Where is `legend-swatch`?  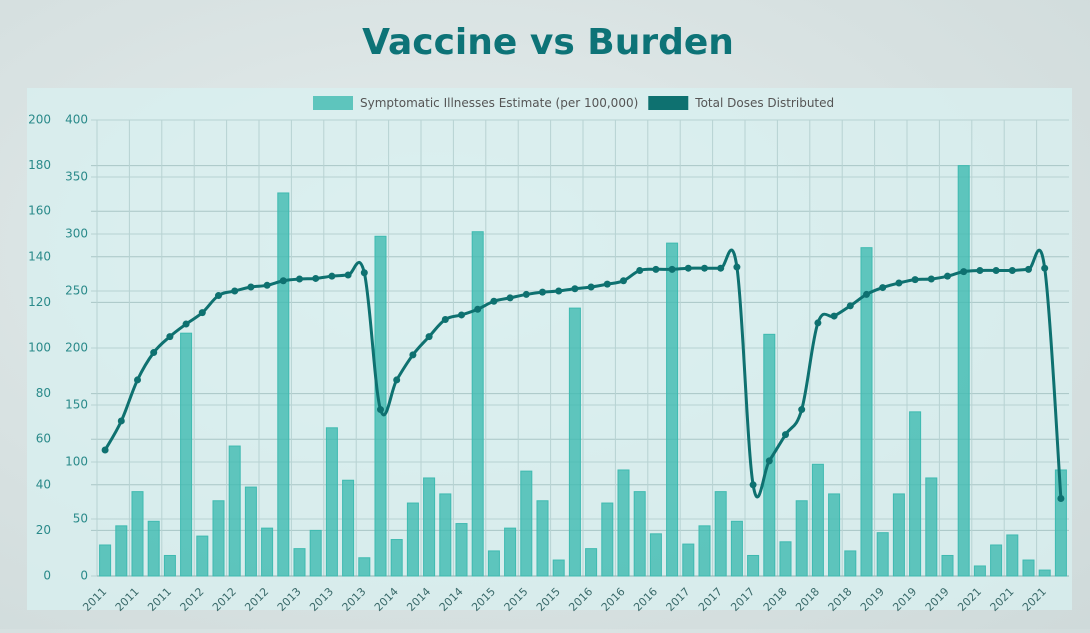
legend-swatch is located at coordinates (333, 103).